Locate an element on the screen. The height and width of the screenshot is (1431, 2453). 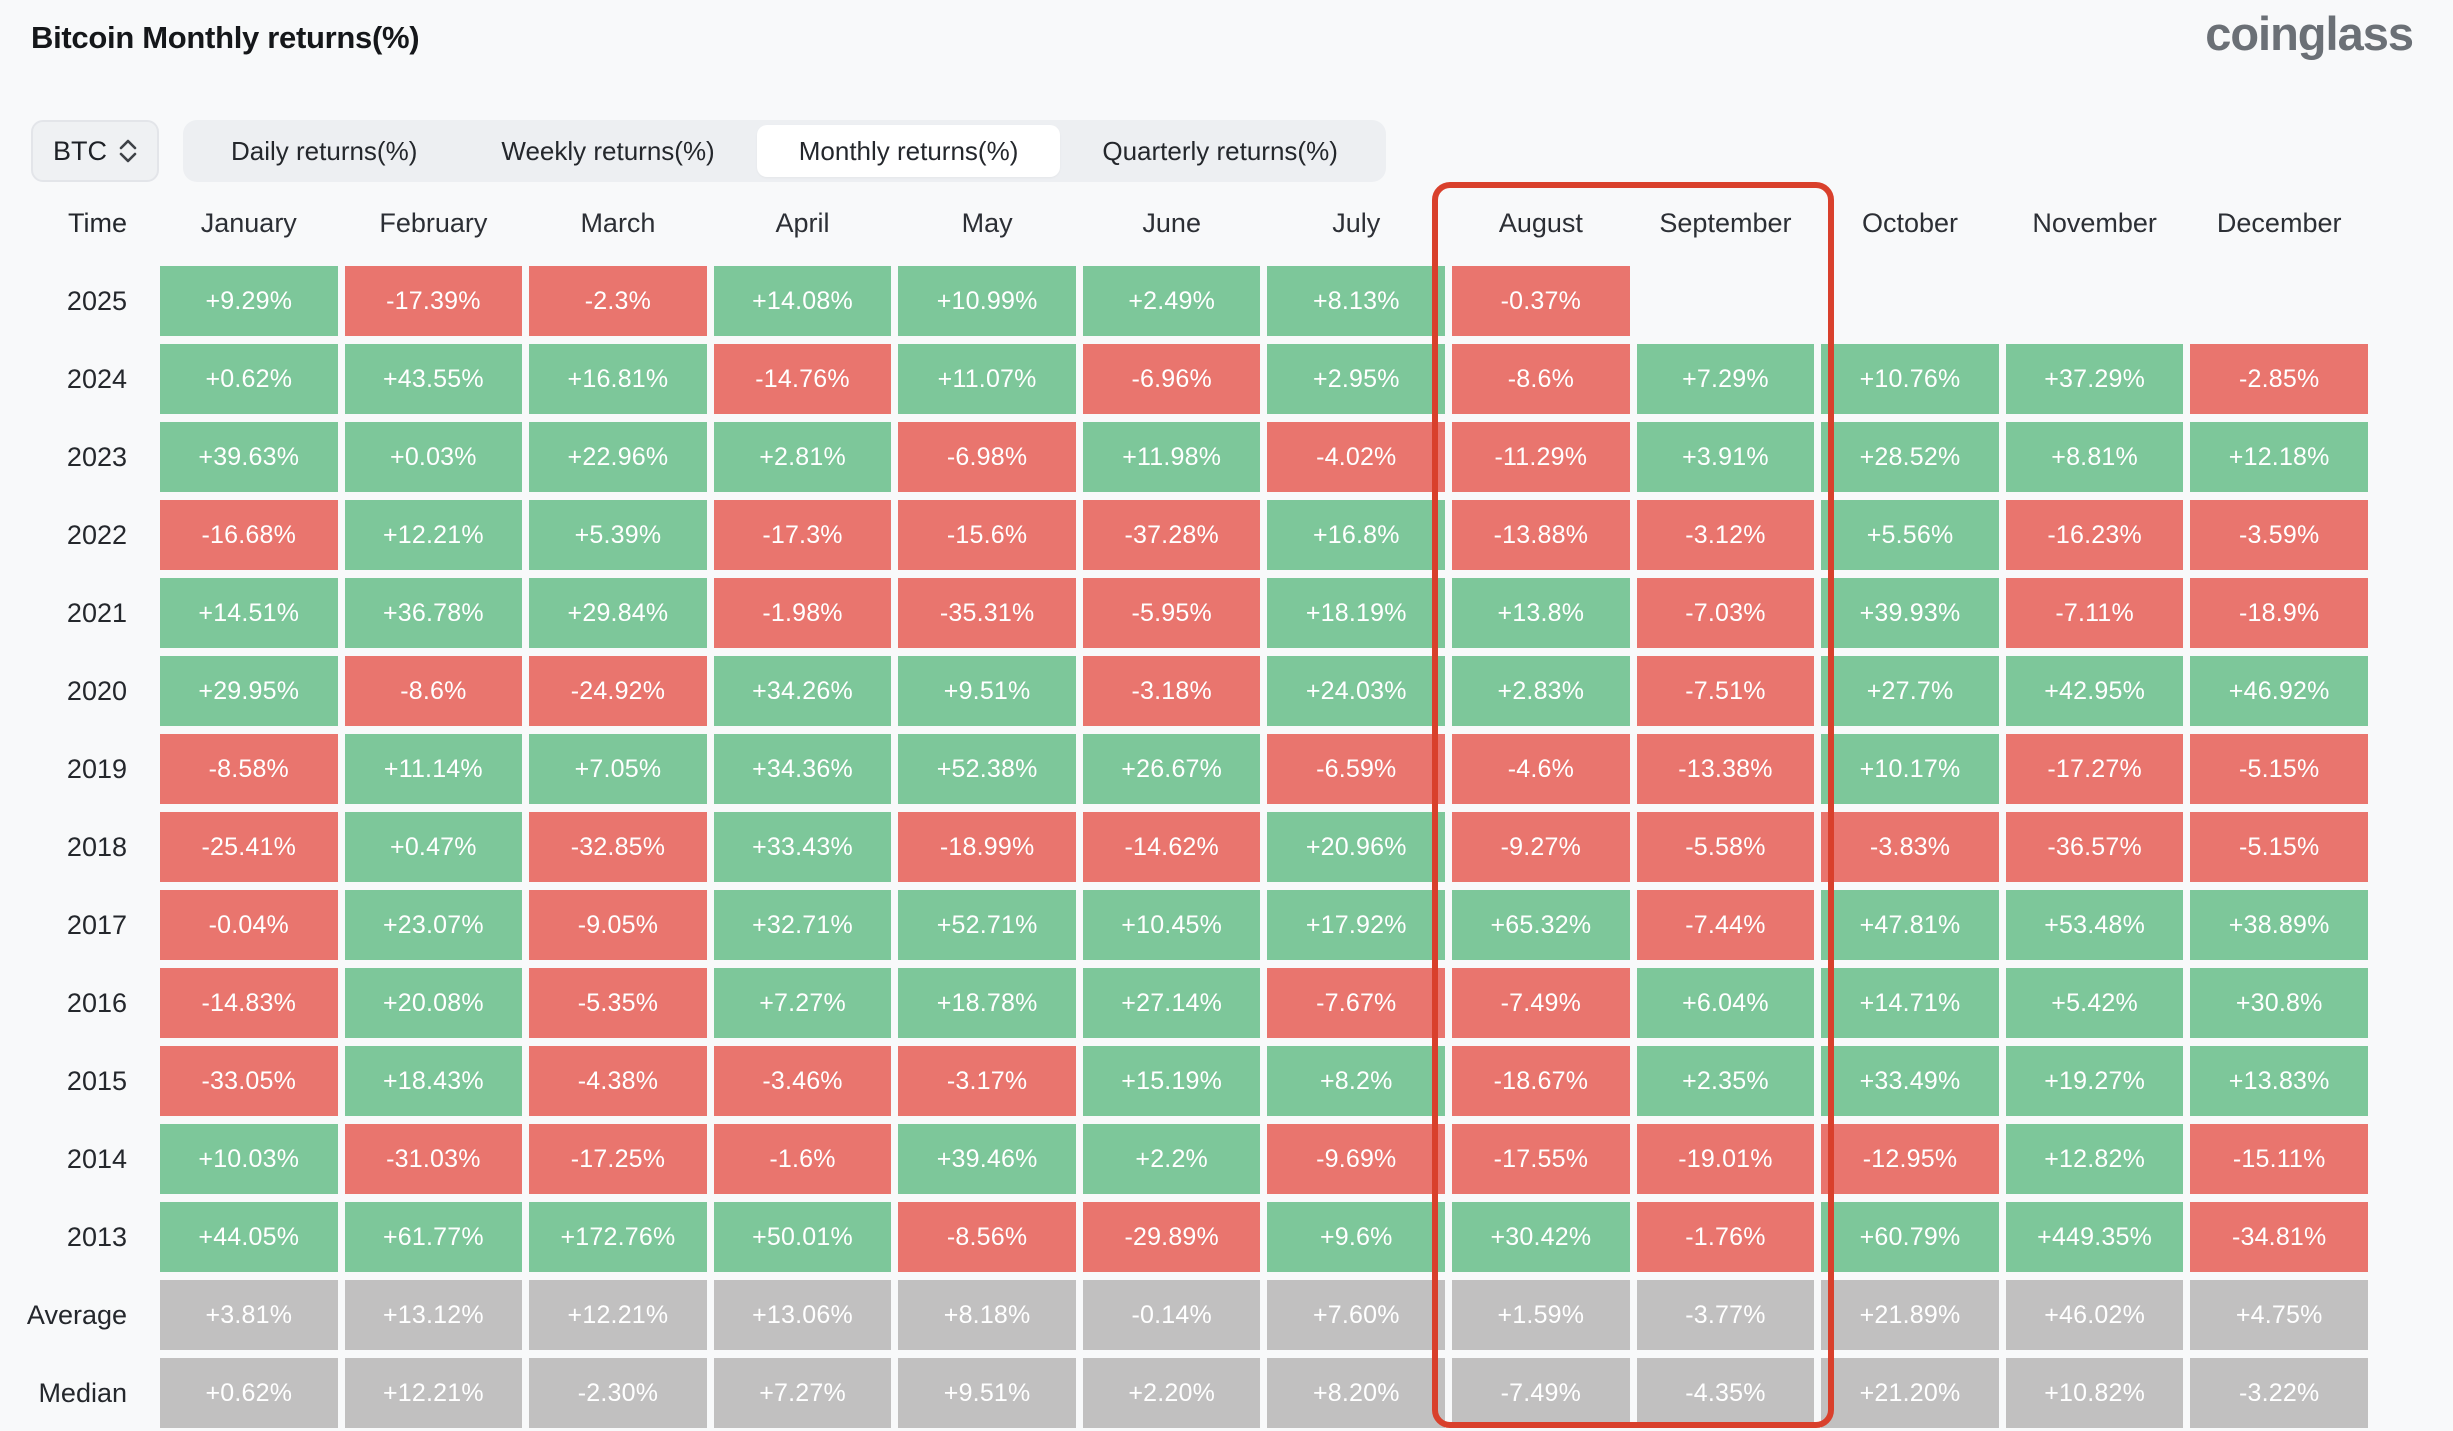
cell-average-february: +13.12% is located at coordinates (433, 1315).